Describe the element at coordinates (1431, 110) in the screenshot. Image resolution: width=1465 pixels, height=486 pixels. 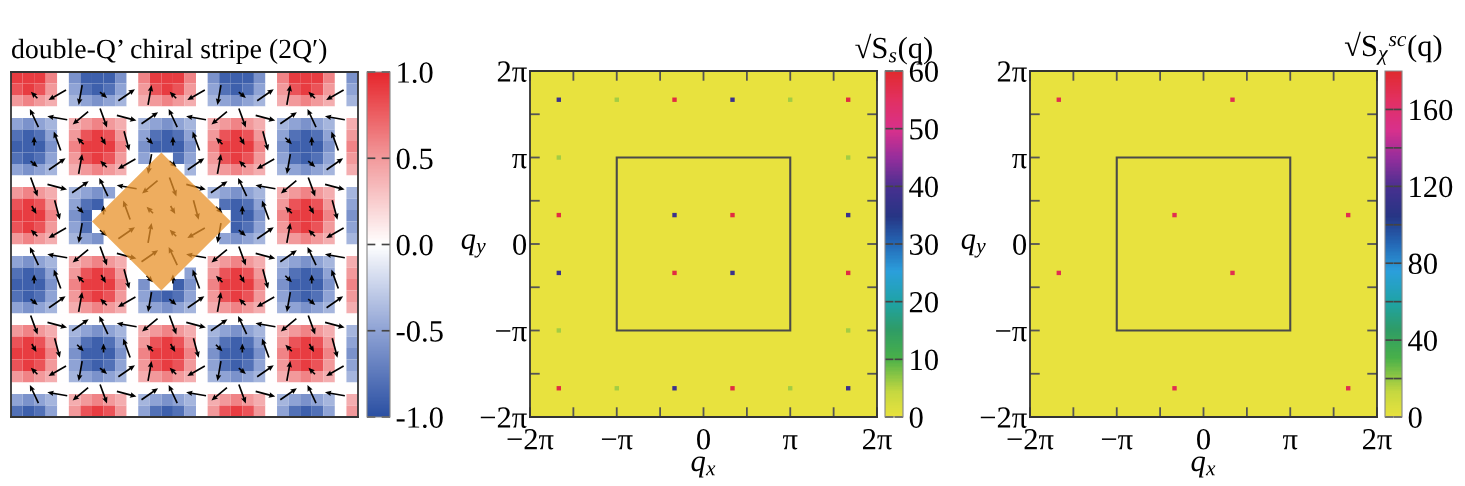
I see `color-bar-label: 160` at that location.